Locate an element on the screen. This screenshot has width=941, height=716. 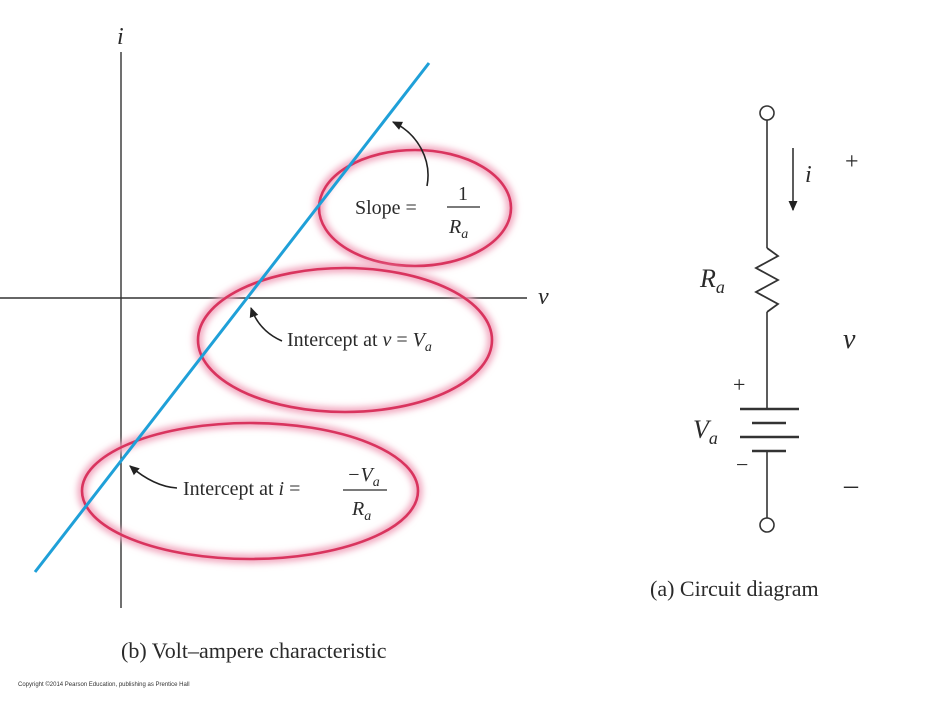
bottom-terminal is located at coordinates (767, 525).